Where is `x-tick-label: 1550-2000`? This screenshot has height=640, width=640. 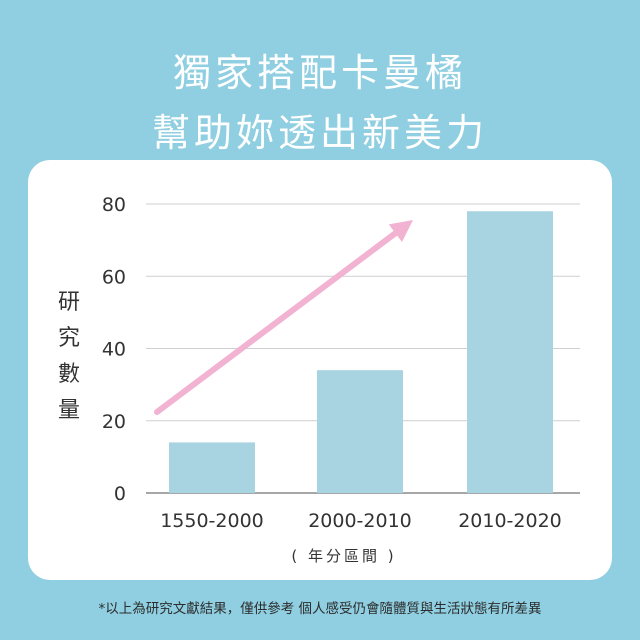
x-tick-label: 1550-2000 is located at coordinates (212, 521).